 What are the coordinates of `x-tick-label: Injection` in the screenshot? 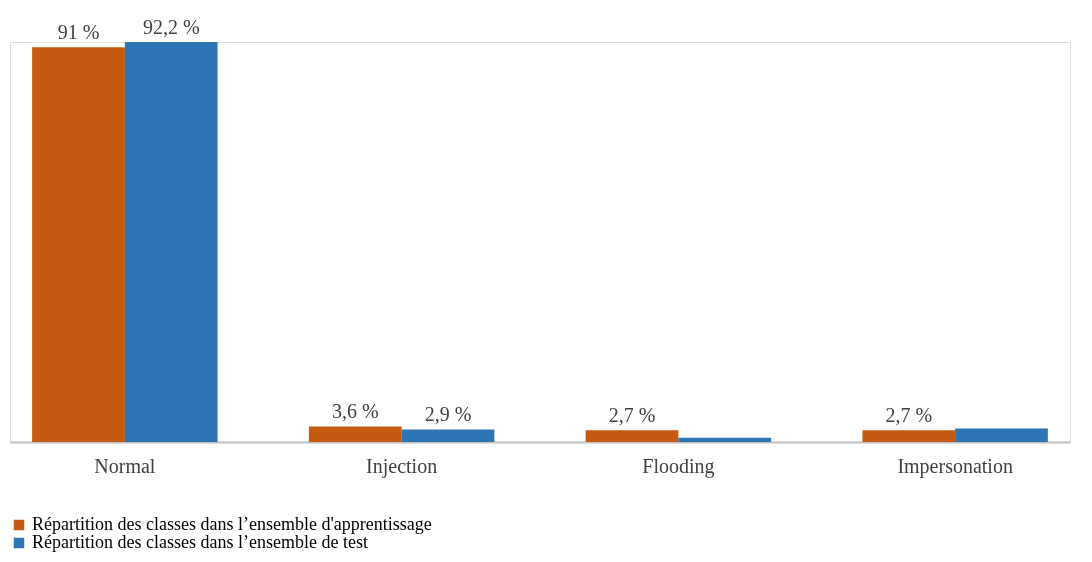 It's located at (402, 466).